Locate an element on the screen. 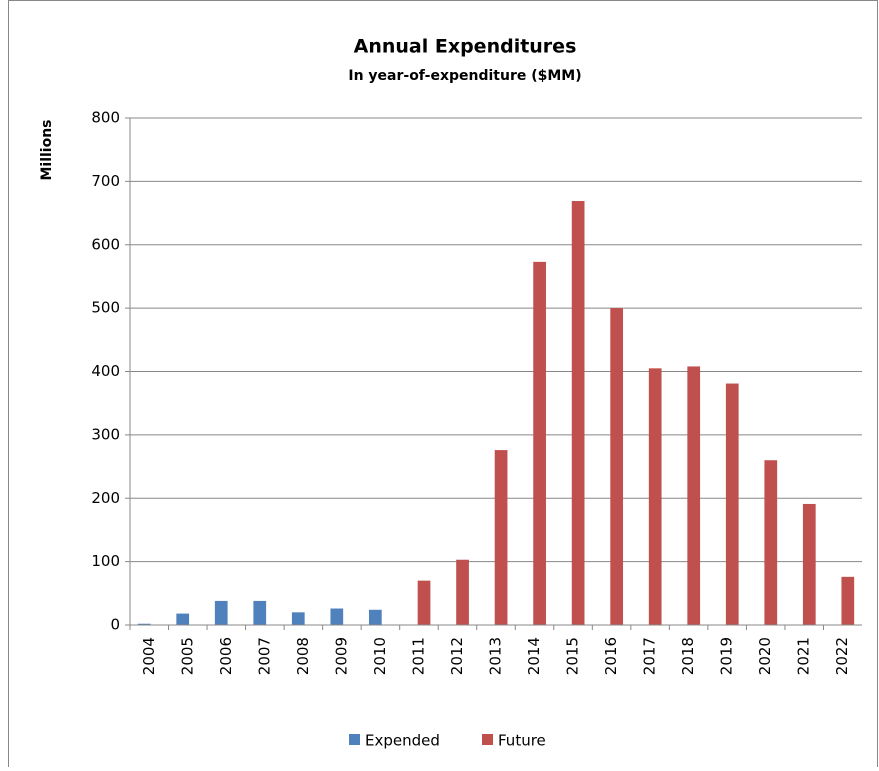 The image size is (879, 771). chart-subtitle: In year-of-expenditure ($MM) is located at coordinates (464, 76).